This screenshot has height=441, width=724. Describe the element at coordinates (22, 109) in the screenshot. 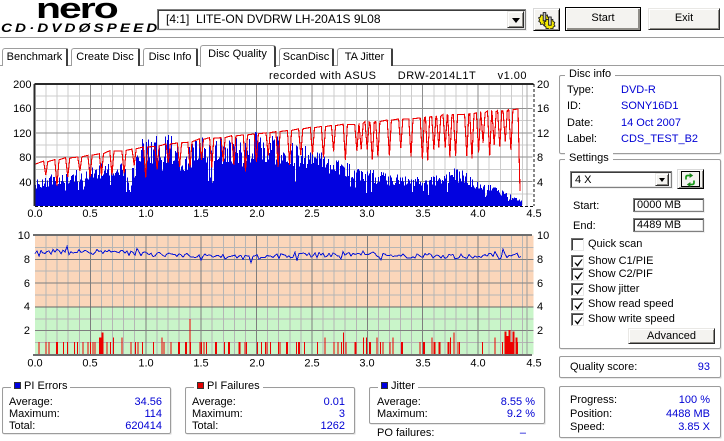

I see `svg-text: 160` at that location.